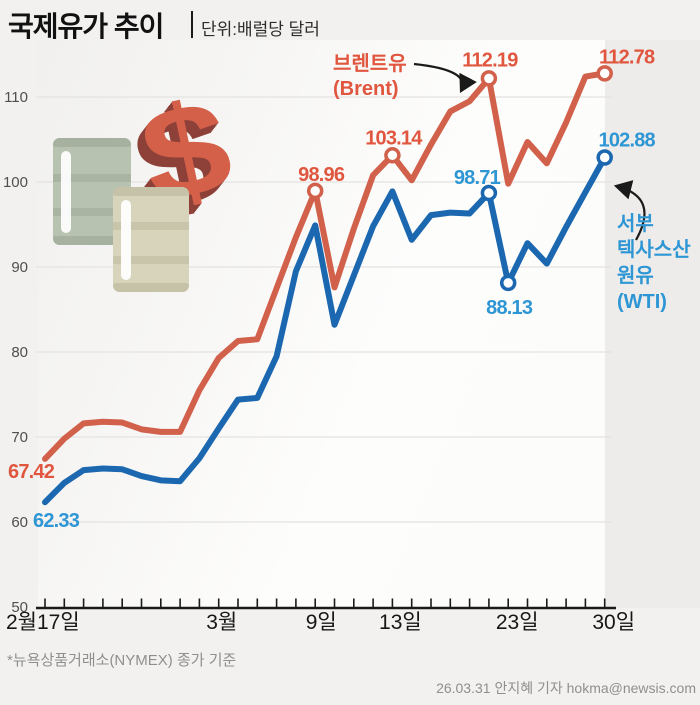  What do you see at coordinates (321, 622) in the screenshot?
I see `x-axis-label-9일: 9일` at bounding box center [321, 622].